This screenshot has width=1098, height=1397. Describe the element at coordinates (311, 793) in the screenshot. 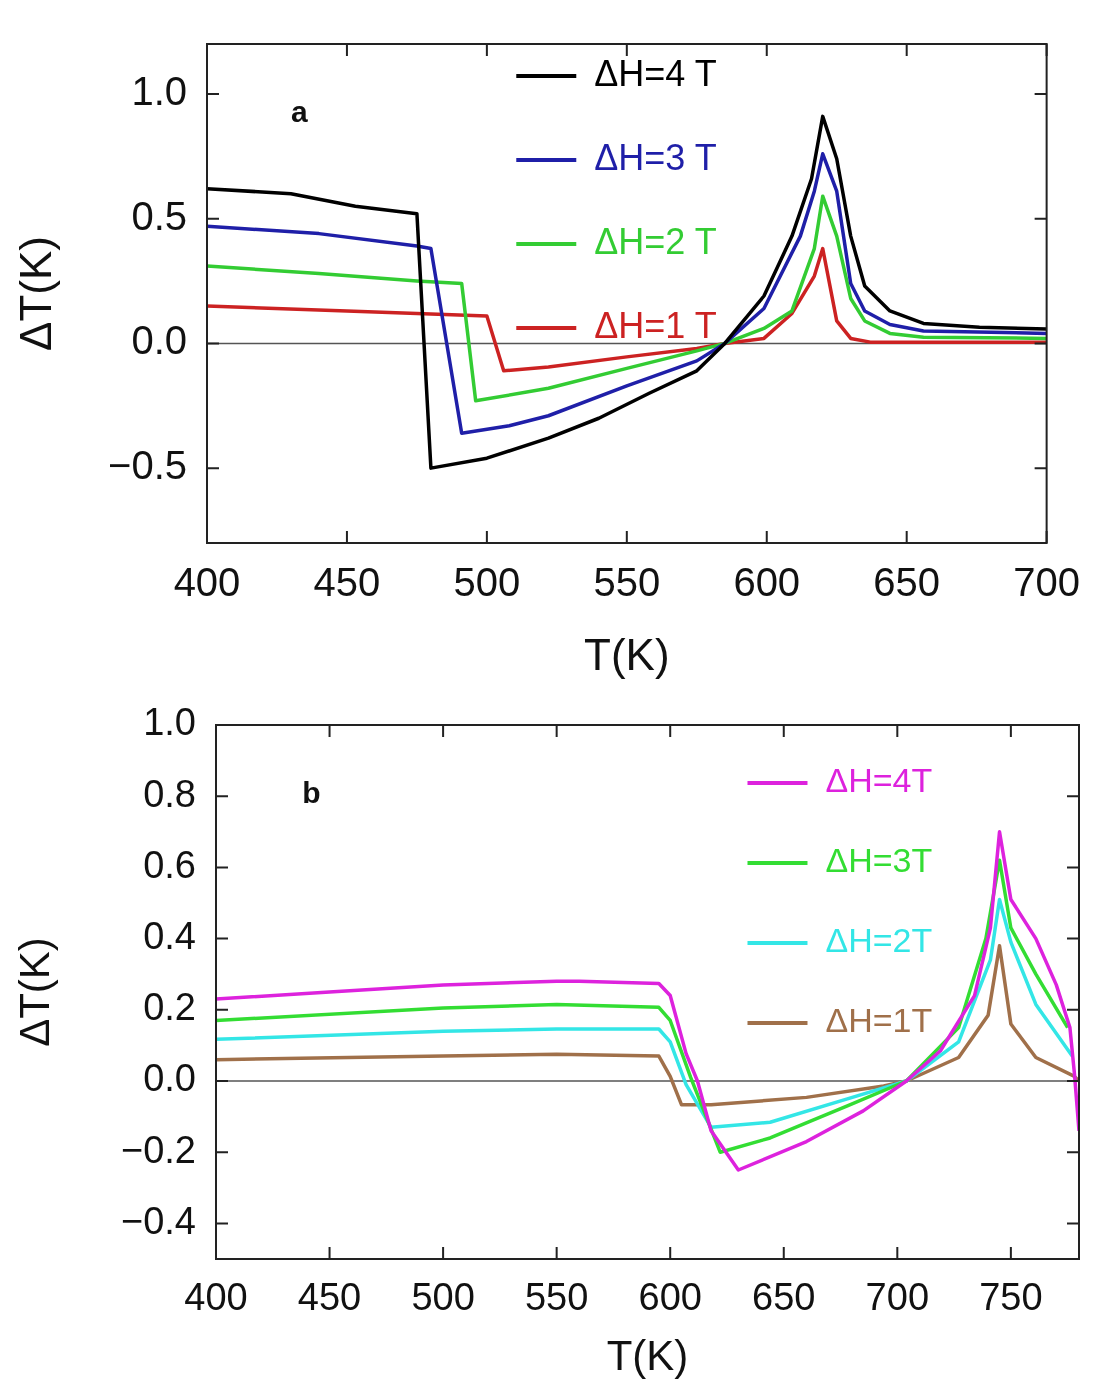

I see `annotation: b` at that location.